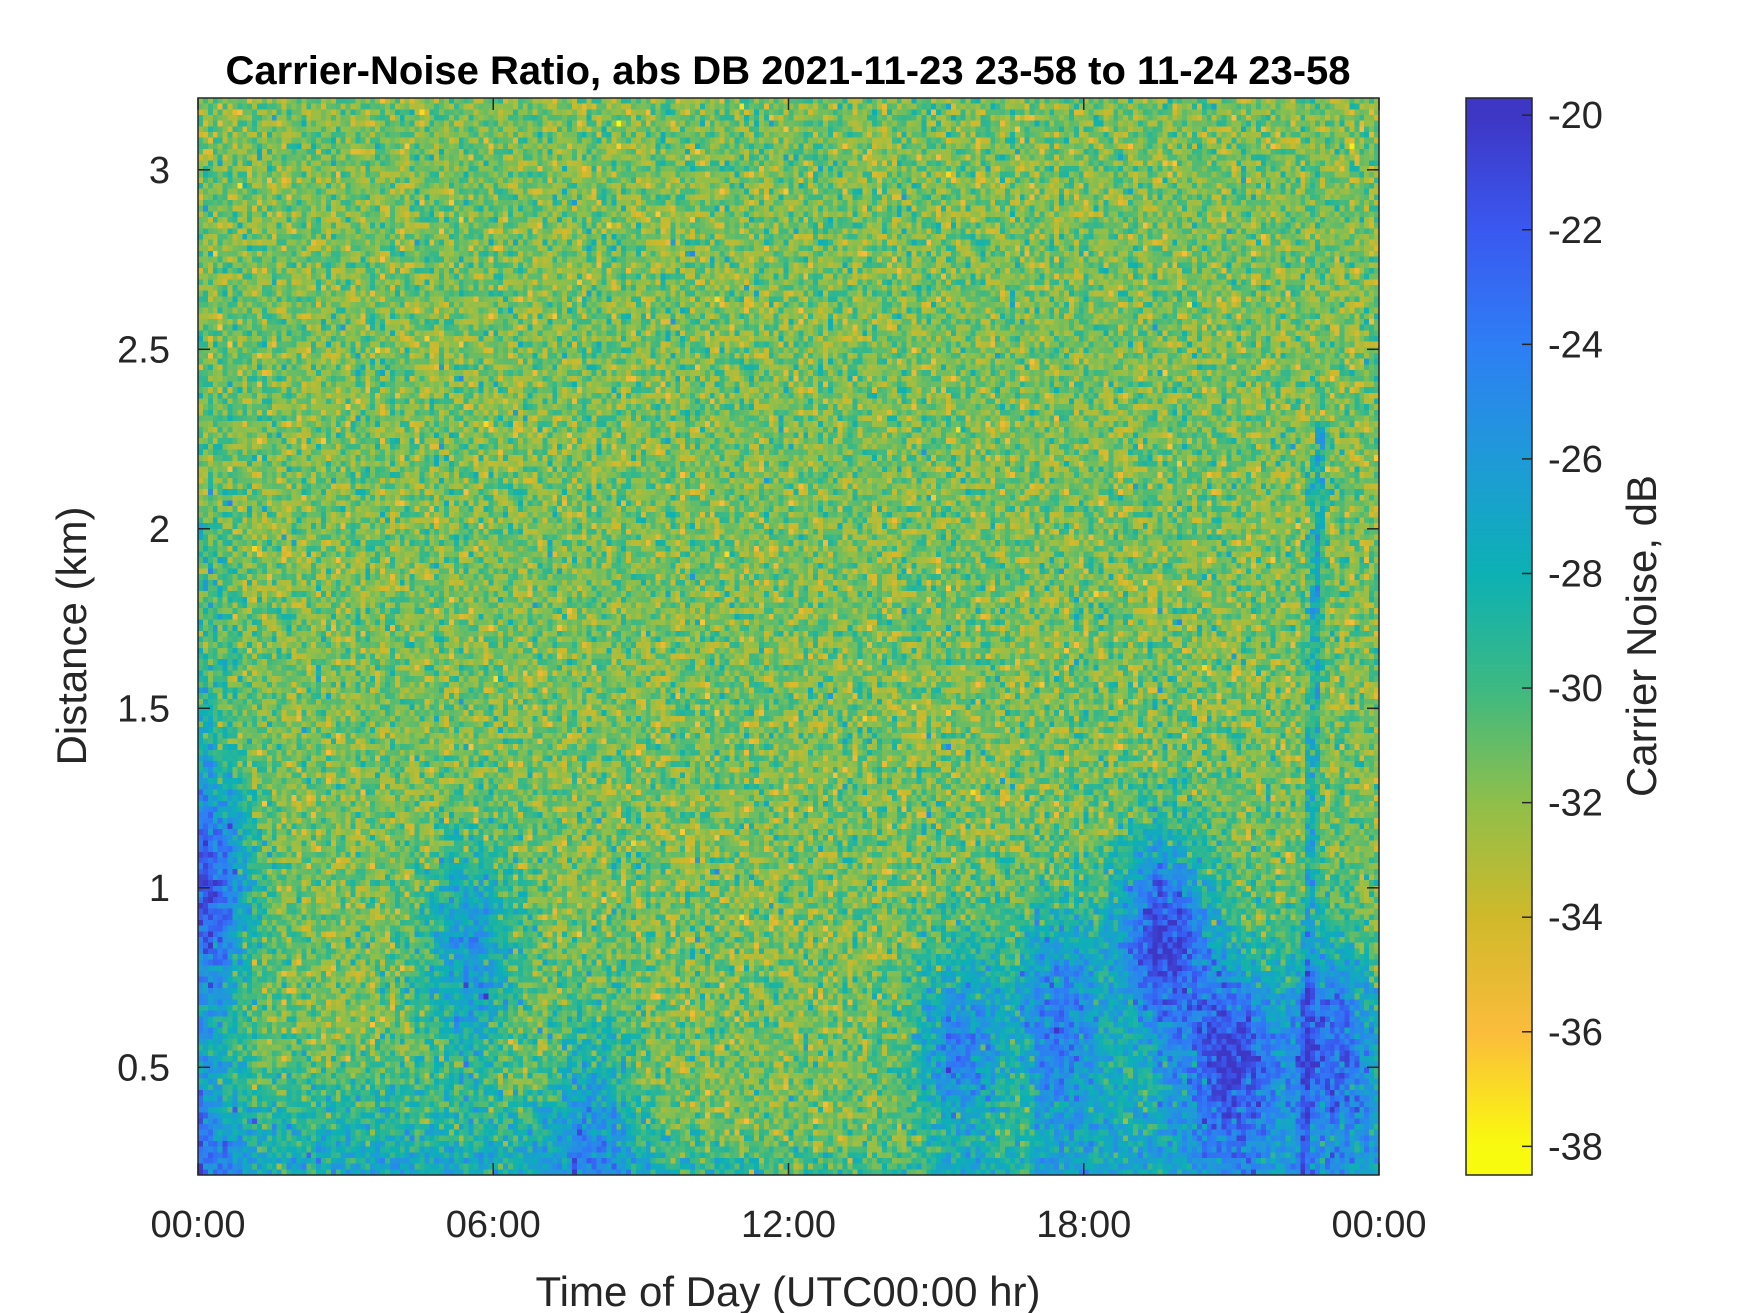 This screenshot has height=1313, width=1750. Describe the element at coordinates (1575, 1147) in the screenshot. I see `colorbar-tick-label: -38` at that location.